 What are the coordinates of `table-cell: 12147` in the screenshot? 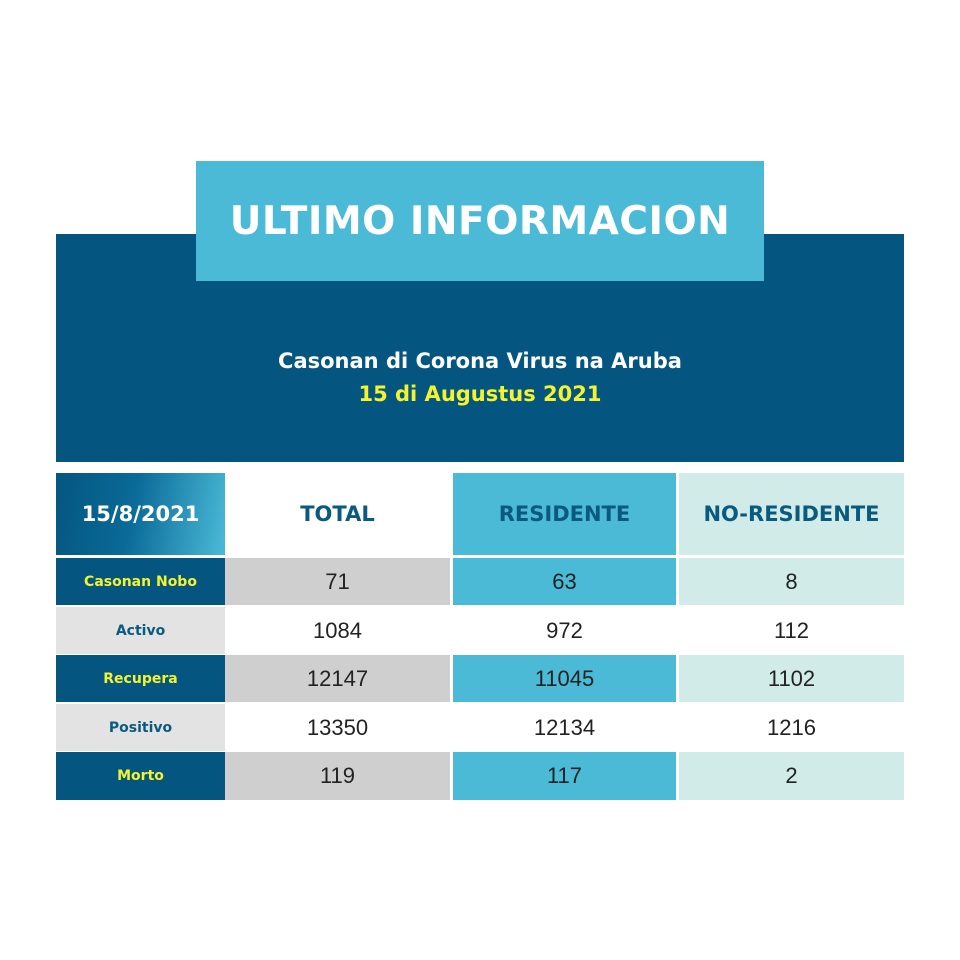 It's located at (337, 678).